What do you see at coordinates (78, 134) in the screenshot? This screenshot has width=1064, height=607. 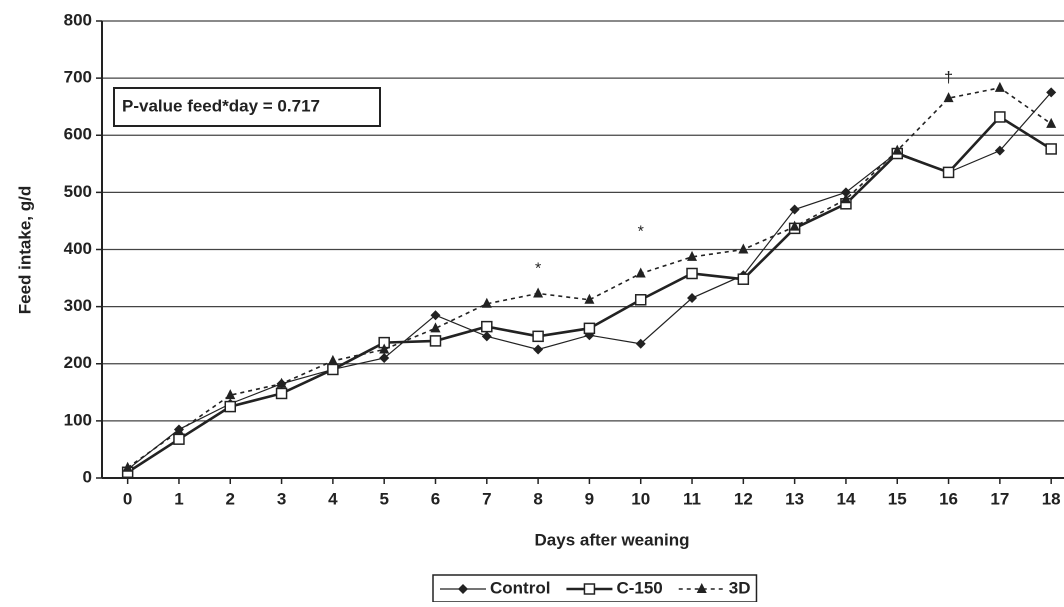 I see `y-tick-label: 600` at bounding box center [78, 134].